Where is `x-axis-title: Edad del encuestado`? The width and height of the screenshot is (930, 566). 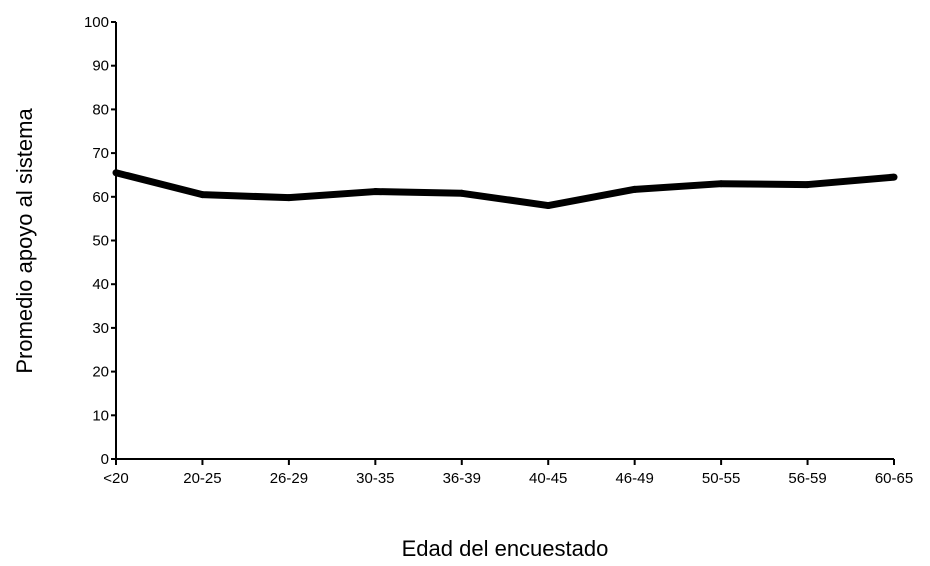 x-axis-title: Edad del encuestado is located at coordinates (505, 548).